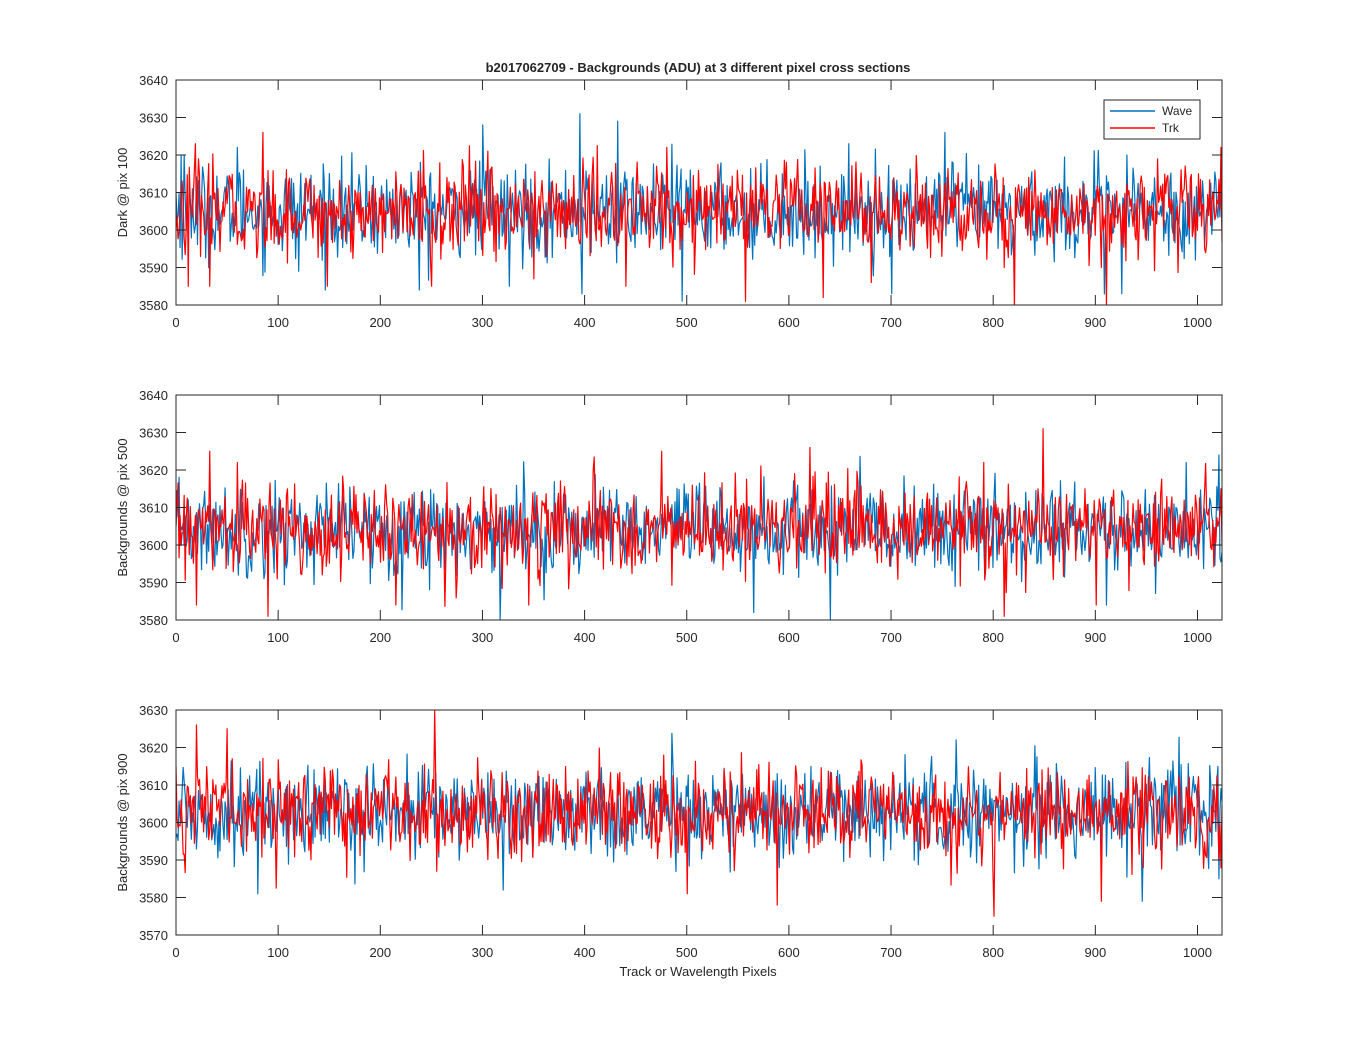  Describe the element at coordinates (1177, 111) in the screenshot. I see `legend-label-wave: Wave` at that location.